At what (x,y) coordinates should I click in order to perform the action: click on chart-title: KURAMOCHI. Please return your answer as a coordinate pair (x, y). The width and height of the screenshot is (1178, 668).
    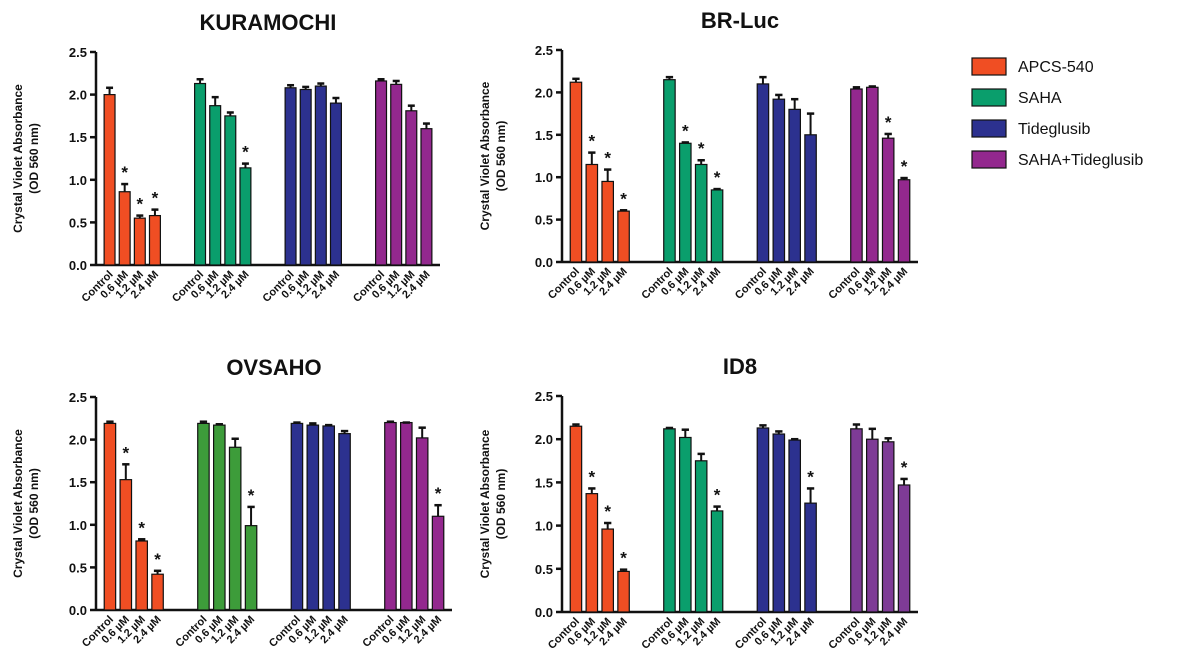
    Looking at the image, I should click on (268, 22).